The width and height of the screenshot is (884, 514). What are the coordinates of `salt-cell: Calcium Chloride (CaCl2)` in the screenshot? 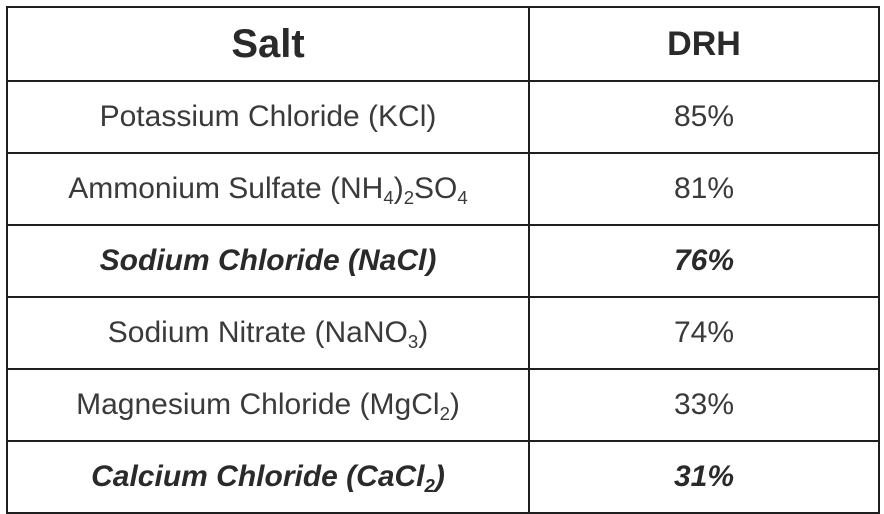 It's located at (268, 477).